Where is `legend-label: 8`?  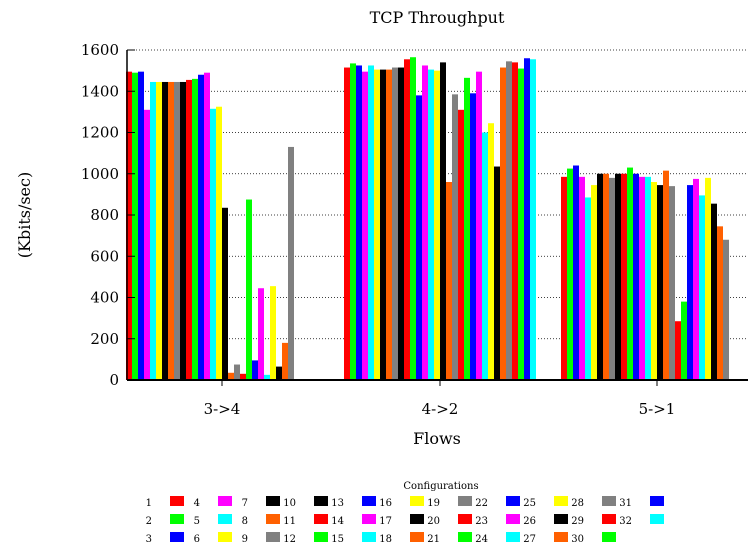
legend-label: 8 is located at coordinates (245, 521).